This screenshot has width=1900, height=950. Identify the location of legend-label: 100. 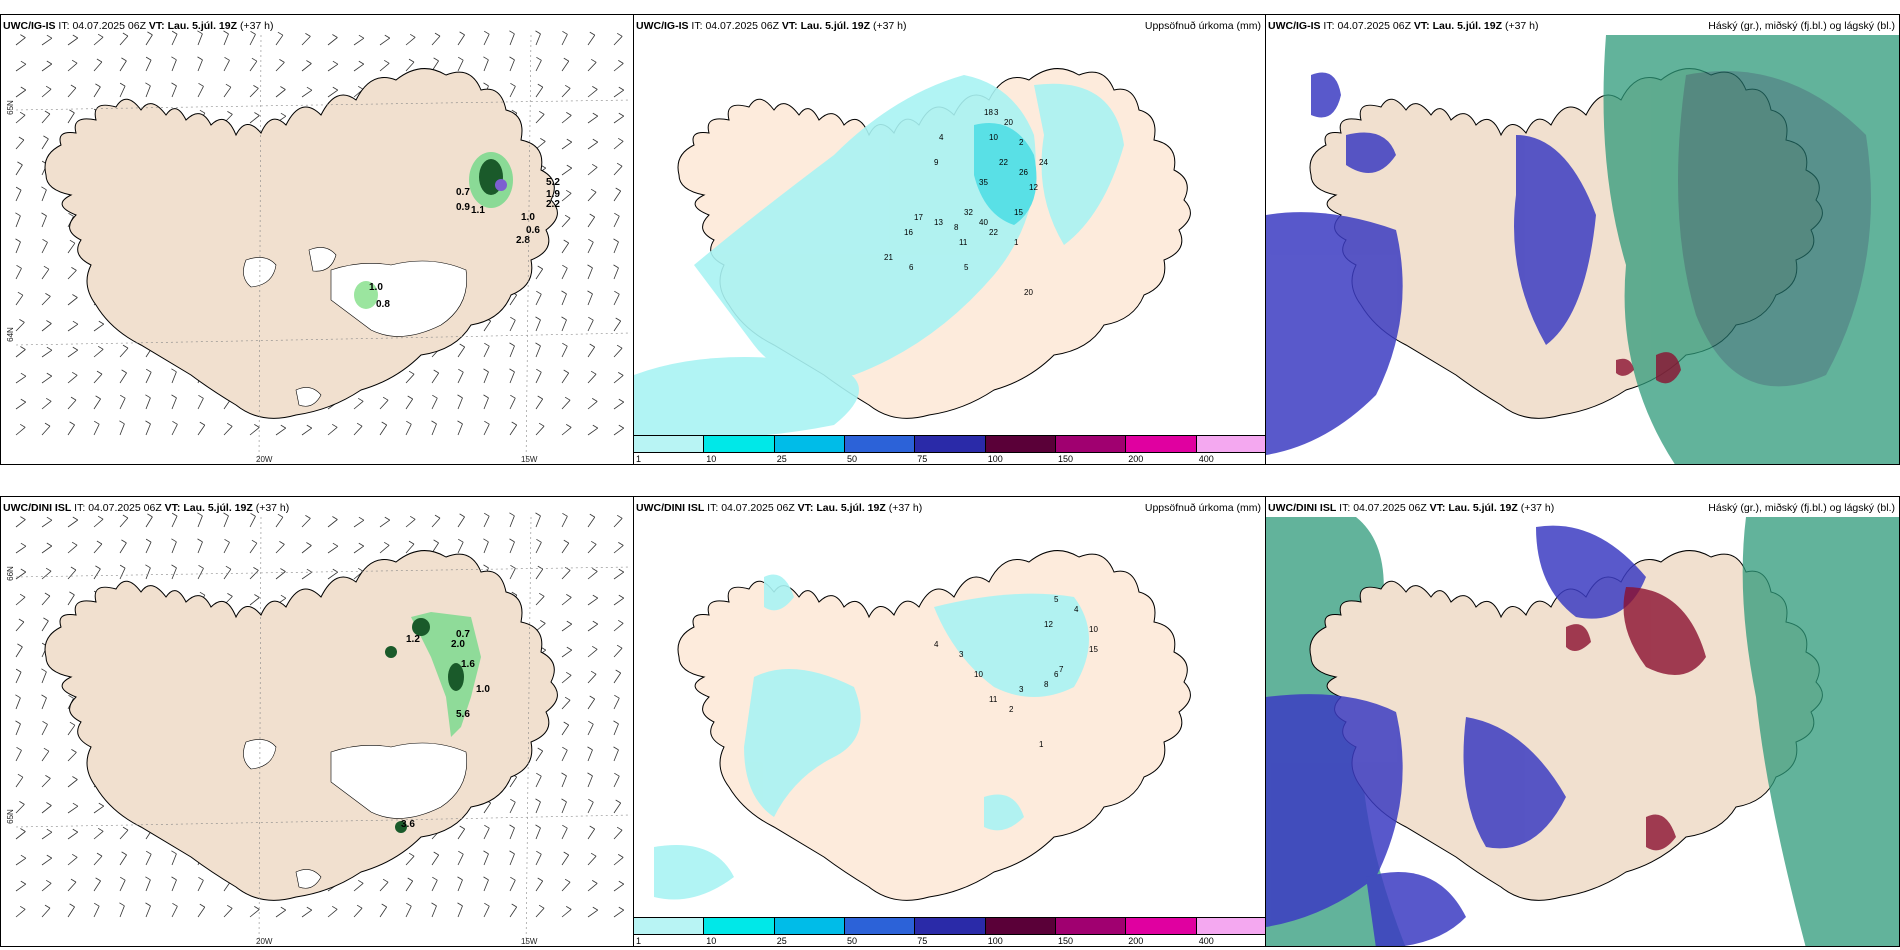
(995, 459).